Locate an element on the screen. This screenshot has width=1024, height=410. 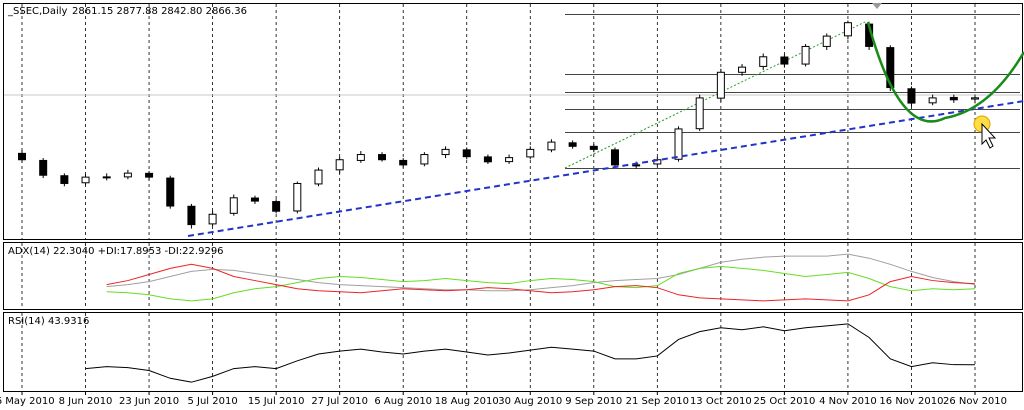
x-tick-label: 26 Nov 2010 is located at coordinates (975, 401).